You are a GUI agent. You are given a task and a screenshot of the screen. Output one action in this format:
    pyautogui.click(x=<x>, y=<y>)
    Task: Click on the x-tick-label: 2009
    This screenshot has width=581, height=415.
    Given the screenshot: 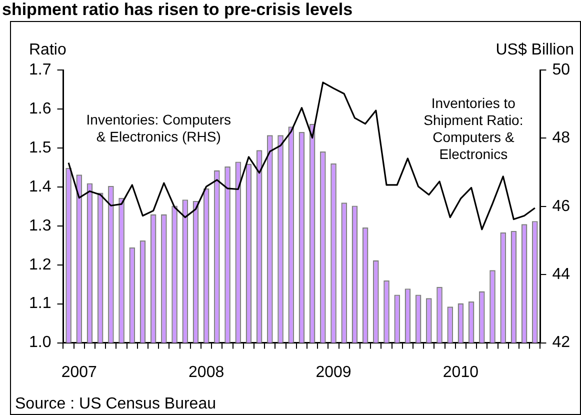 What is the action you would take?
    pyautogui.click(x=334, y=372)
    